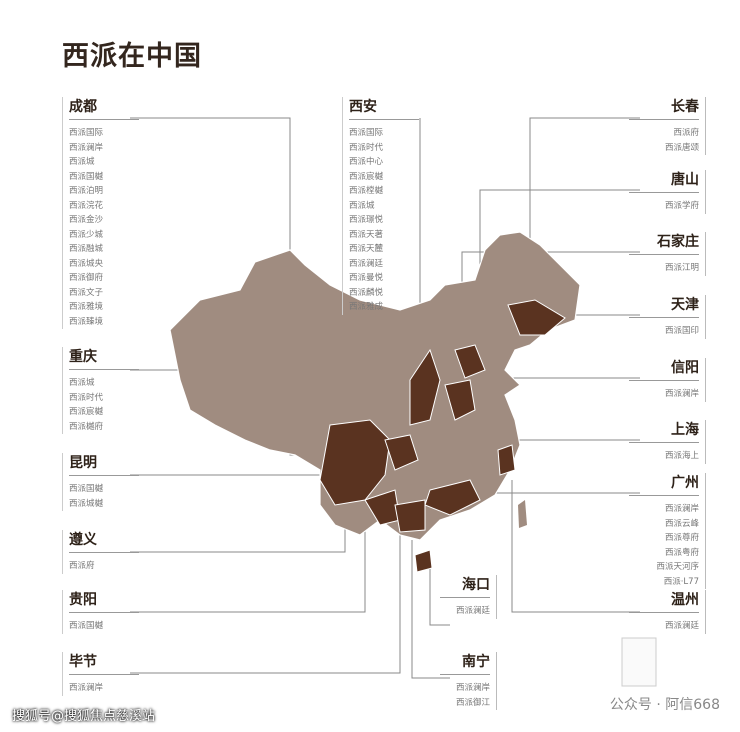 Image resolution: width=740 pixels, height=732 pixels. Describe the element at coordinates (86, 234) in the screenshot. I see `project-item: 西派少城` at that location.